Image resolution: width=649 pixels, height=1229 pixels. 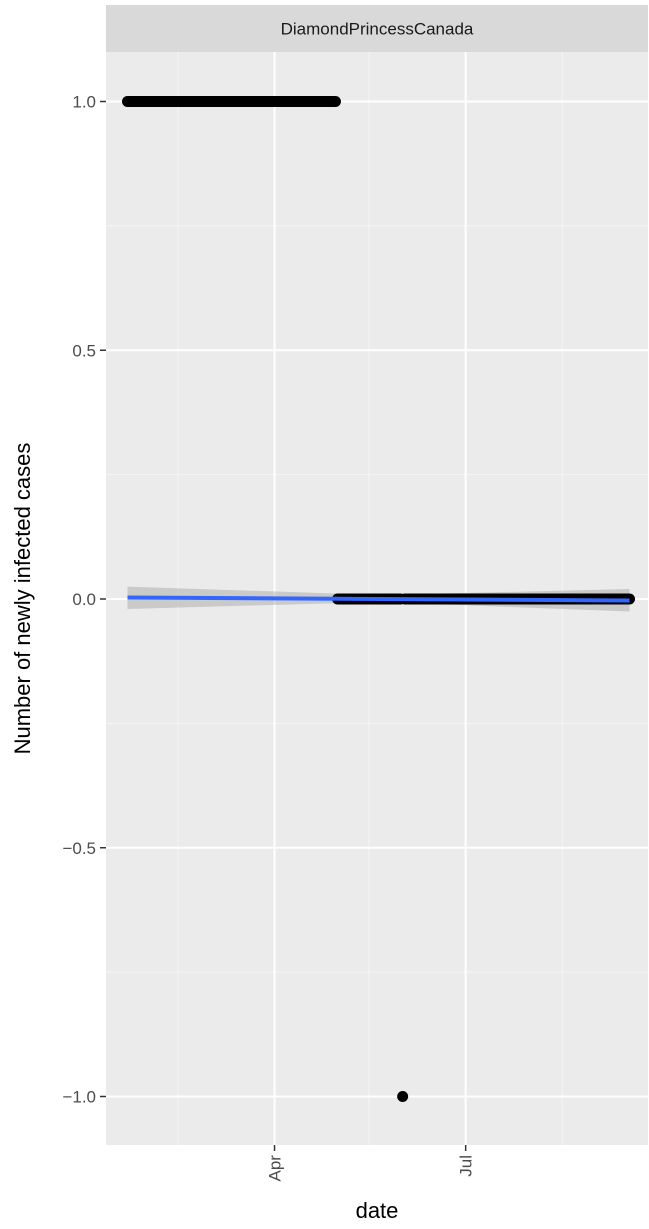 I want to click on y-axis-title: Number of newly infected cases, so click(x=22, y=599).